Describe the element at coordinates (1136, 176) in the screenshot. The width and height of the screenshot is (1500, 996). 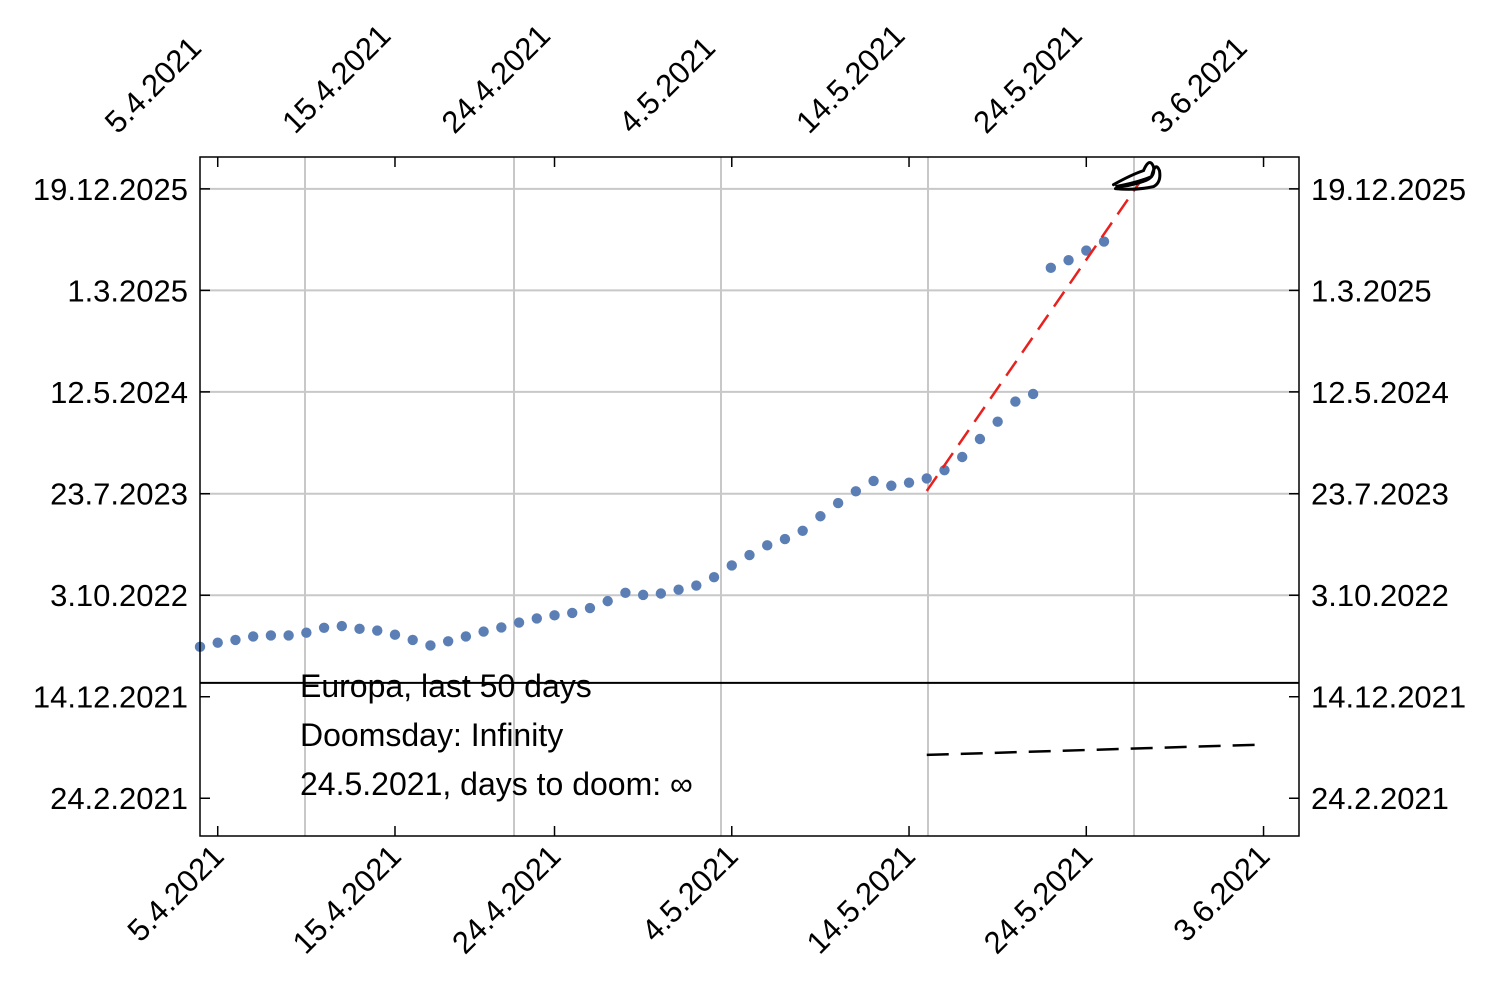
I see `doom-marker-scribble` at that location.